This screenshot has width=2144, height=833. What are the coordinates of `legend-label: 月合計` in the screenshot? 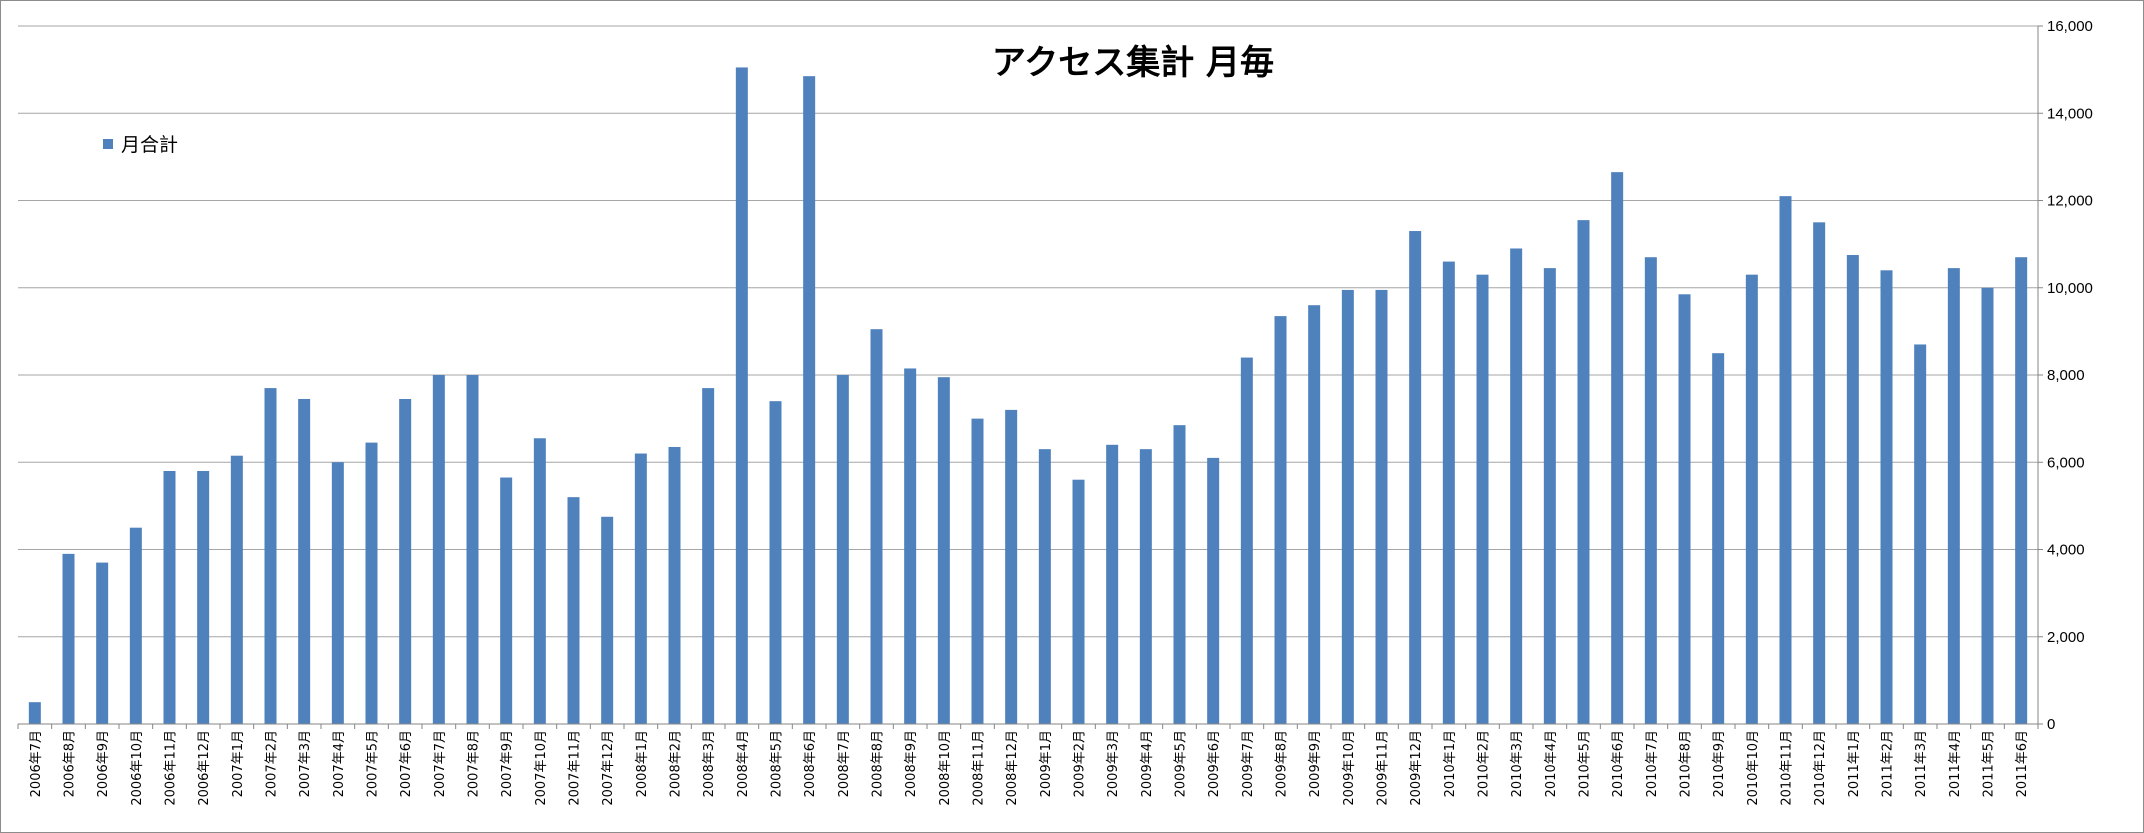 It's located at (149, 145).